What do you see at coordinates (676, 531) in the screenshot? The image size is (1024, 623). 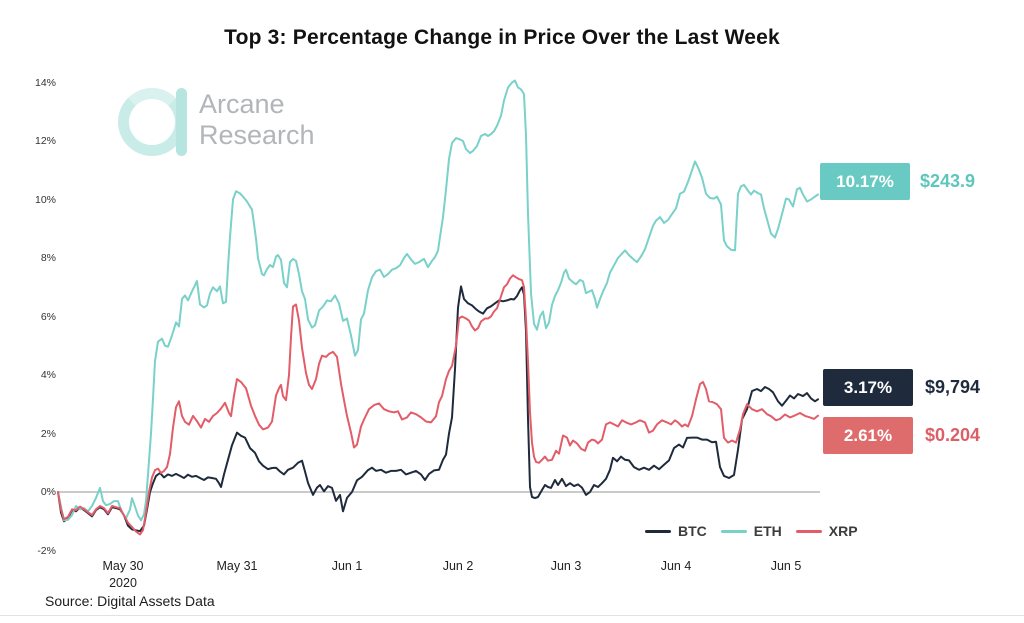 I see `legend-item-btc: BTC` at bounding box center [676, 531].